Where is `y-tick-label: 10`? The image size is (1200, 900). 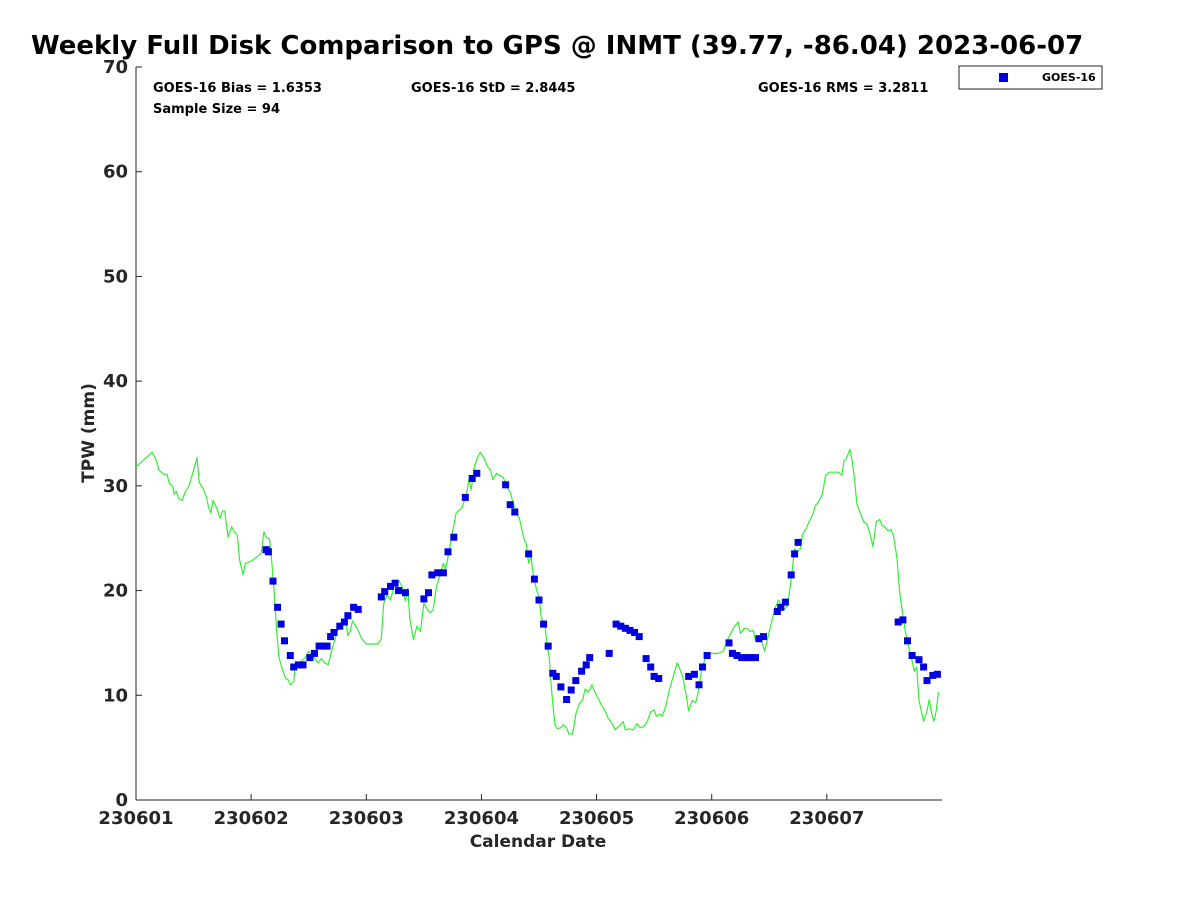
y-tick-label: 10 is located at coordinates (115, 695).